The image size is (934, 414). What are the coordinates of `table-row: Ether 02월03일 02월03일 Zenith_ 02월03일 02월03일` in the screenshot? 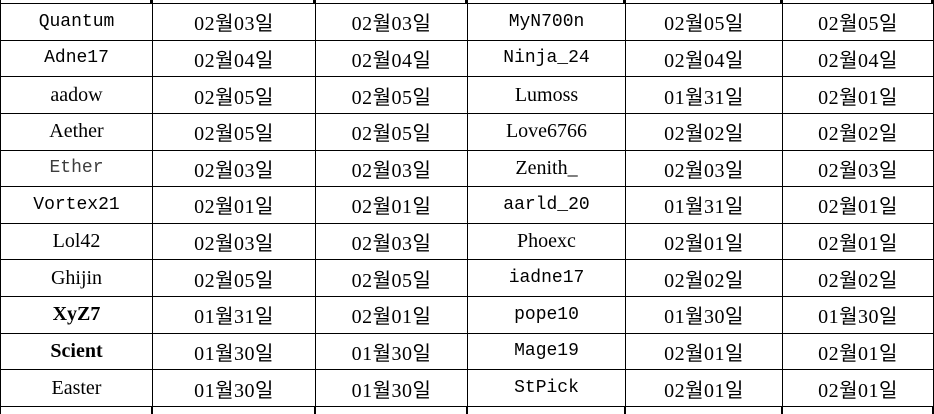 It's located at (467, 169).